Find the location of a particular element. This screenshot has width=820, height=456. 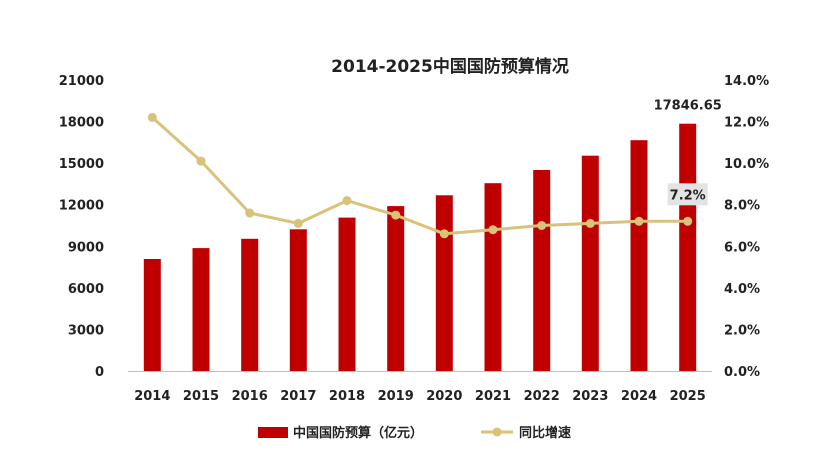

right-tick-label: 8.0% is located at coordinates (742, 206).